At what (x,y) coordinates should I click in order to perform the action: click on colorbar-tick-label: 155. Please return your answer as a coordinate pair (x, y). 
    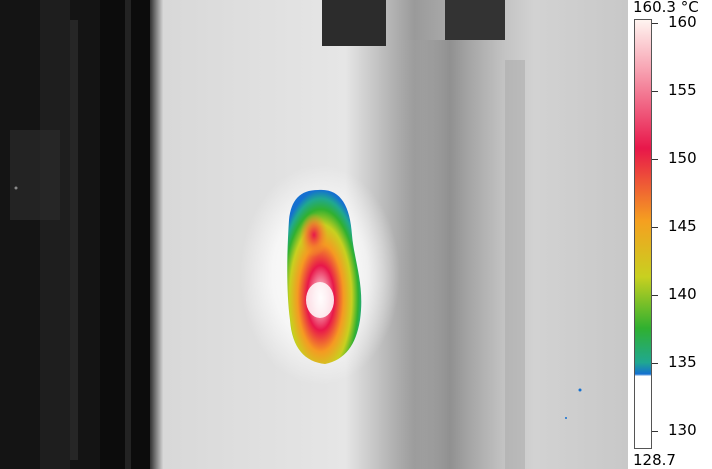
    Looking at the image, I should click on (682, 90).